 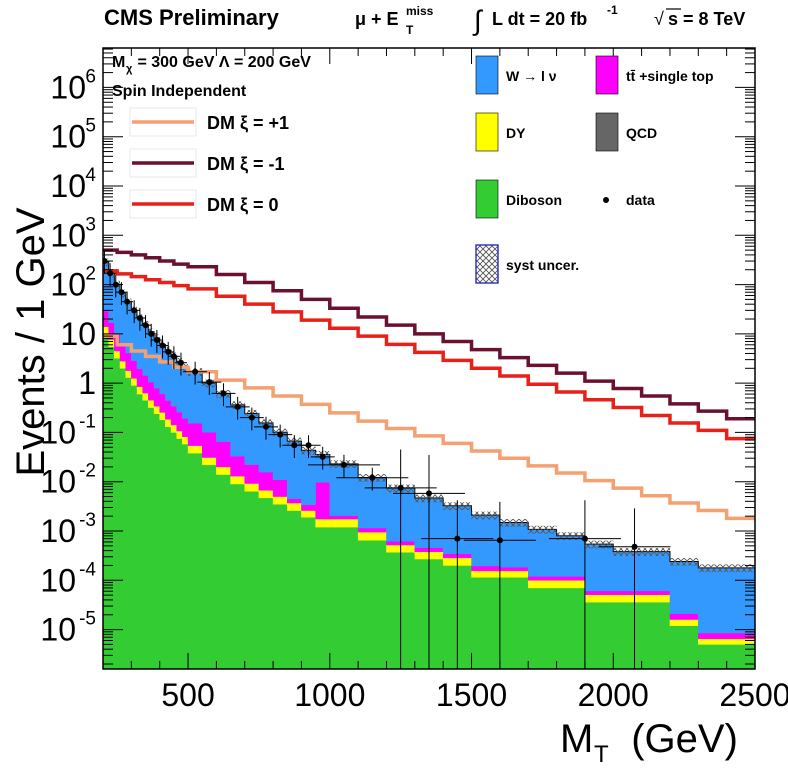 What do you see at coordinates (118, 62) in the screenshot?
I see `mass-m: M` at bounding box center [118, 62].